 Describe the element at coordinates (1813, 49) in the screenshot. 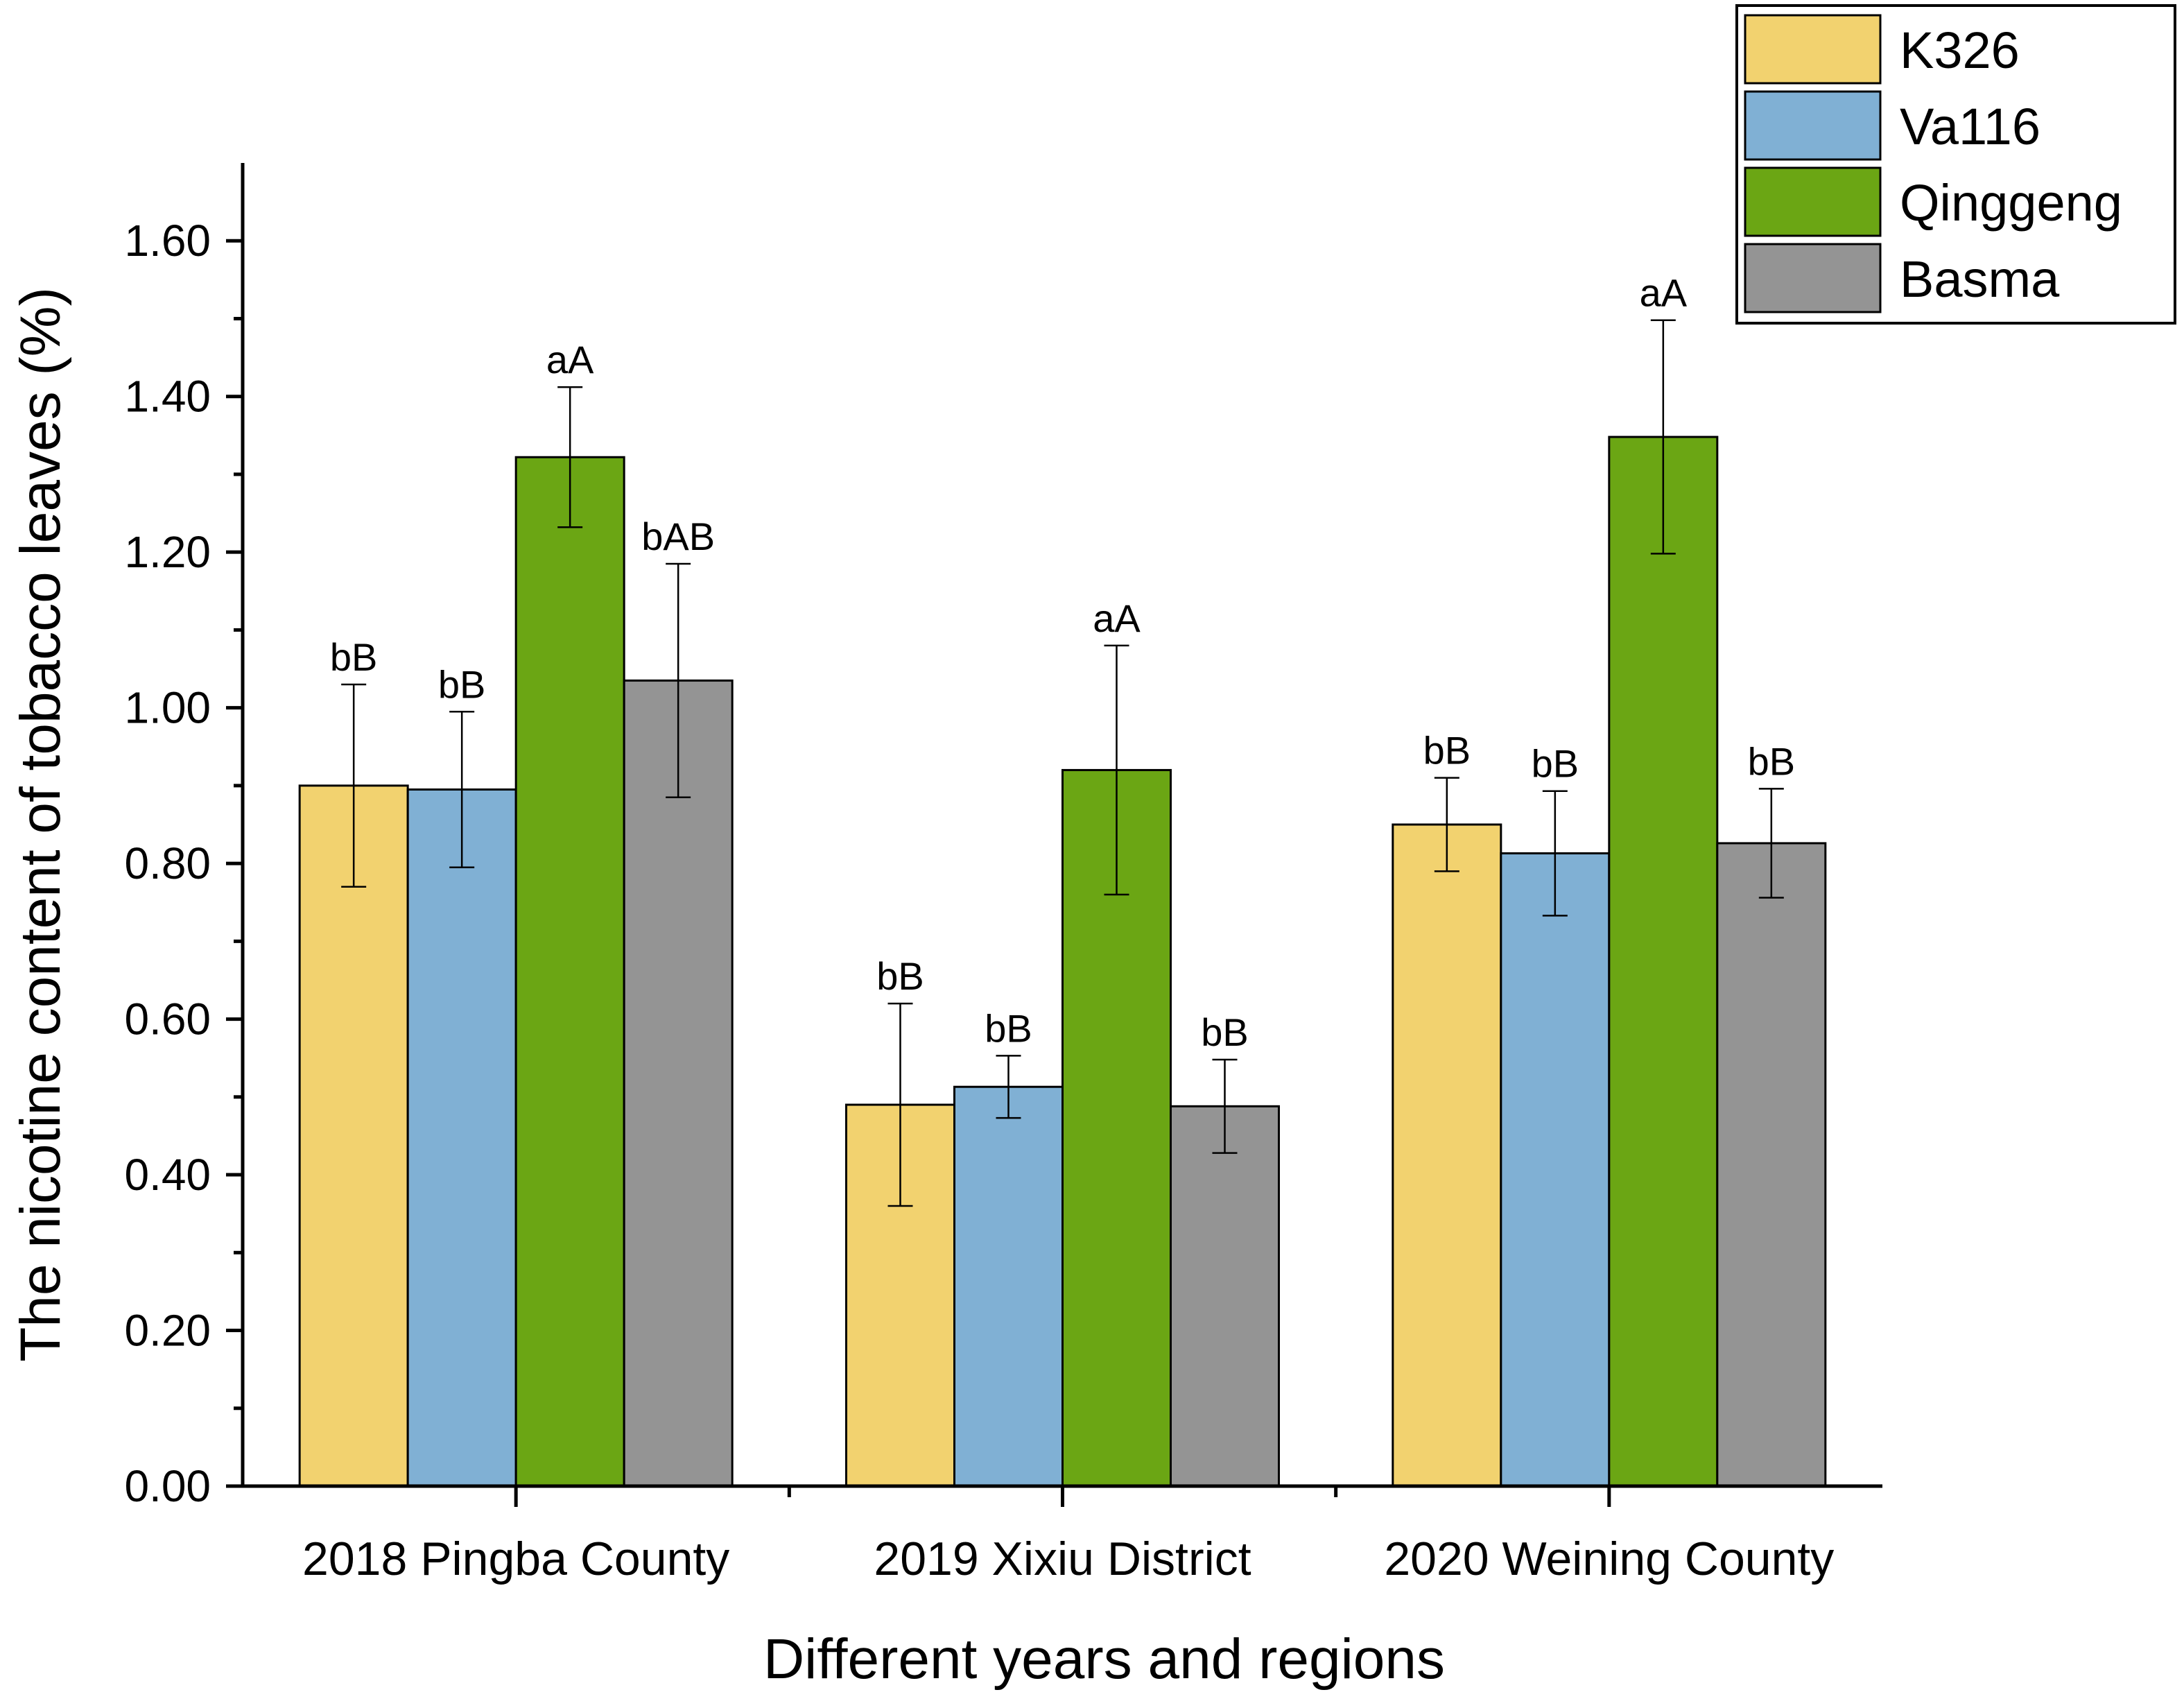

I see `legend-swatch-k326` at that location.